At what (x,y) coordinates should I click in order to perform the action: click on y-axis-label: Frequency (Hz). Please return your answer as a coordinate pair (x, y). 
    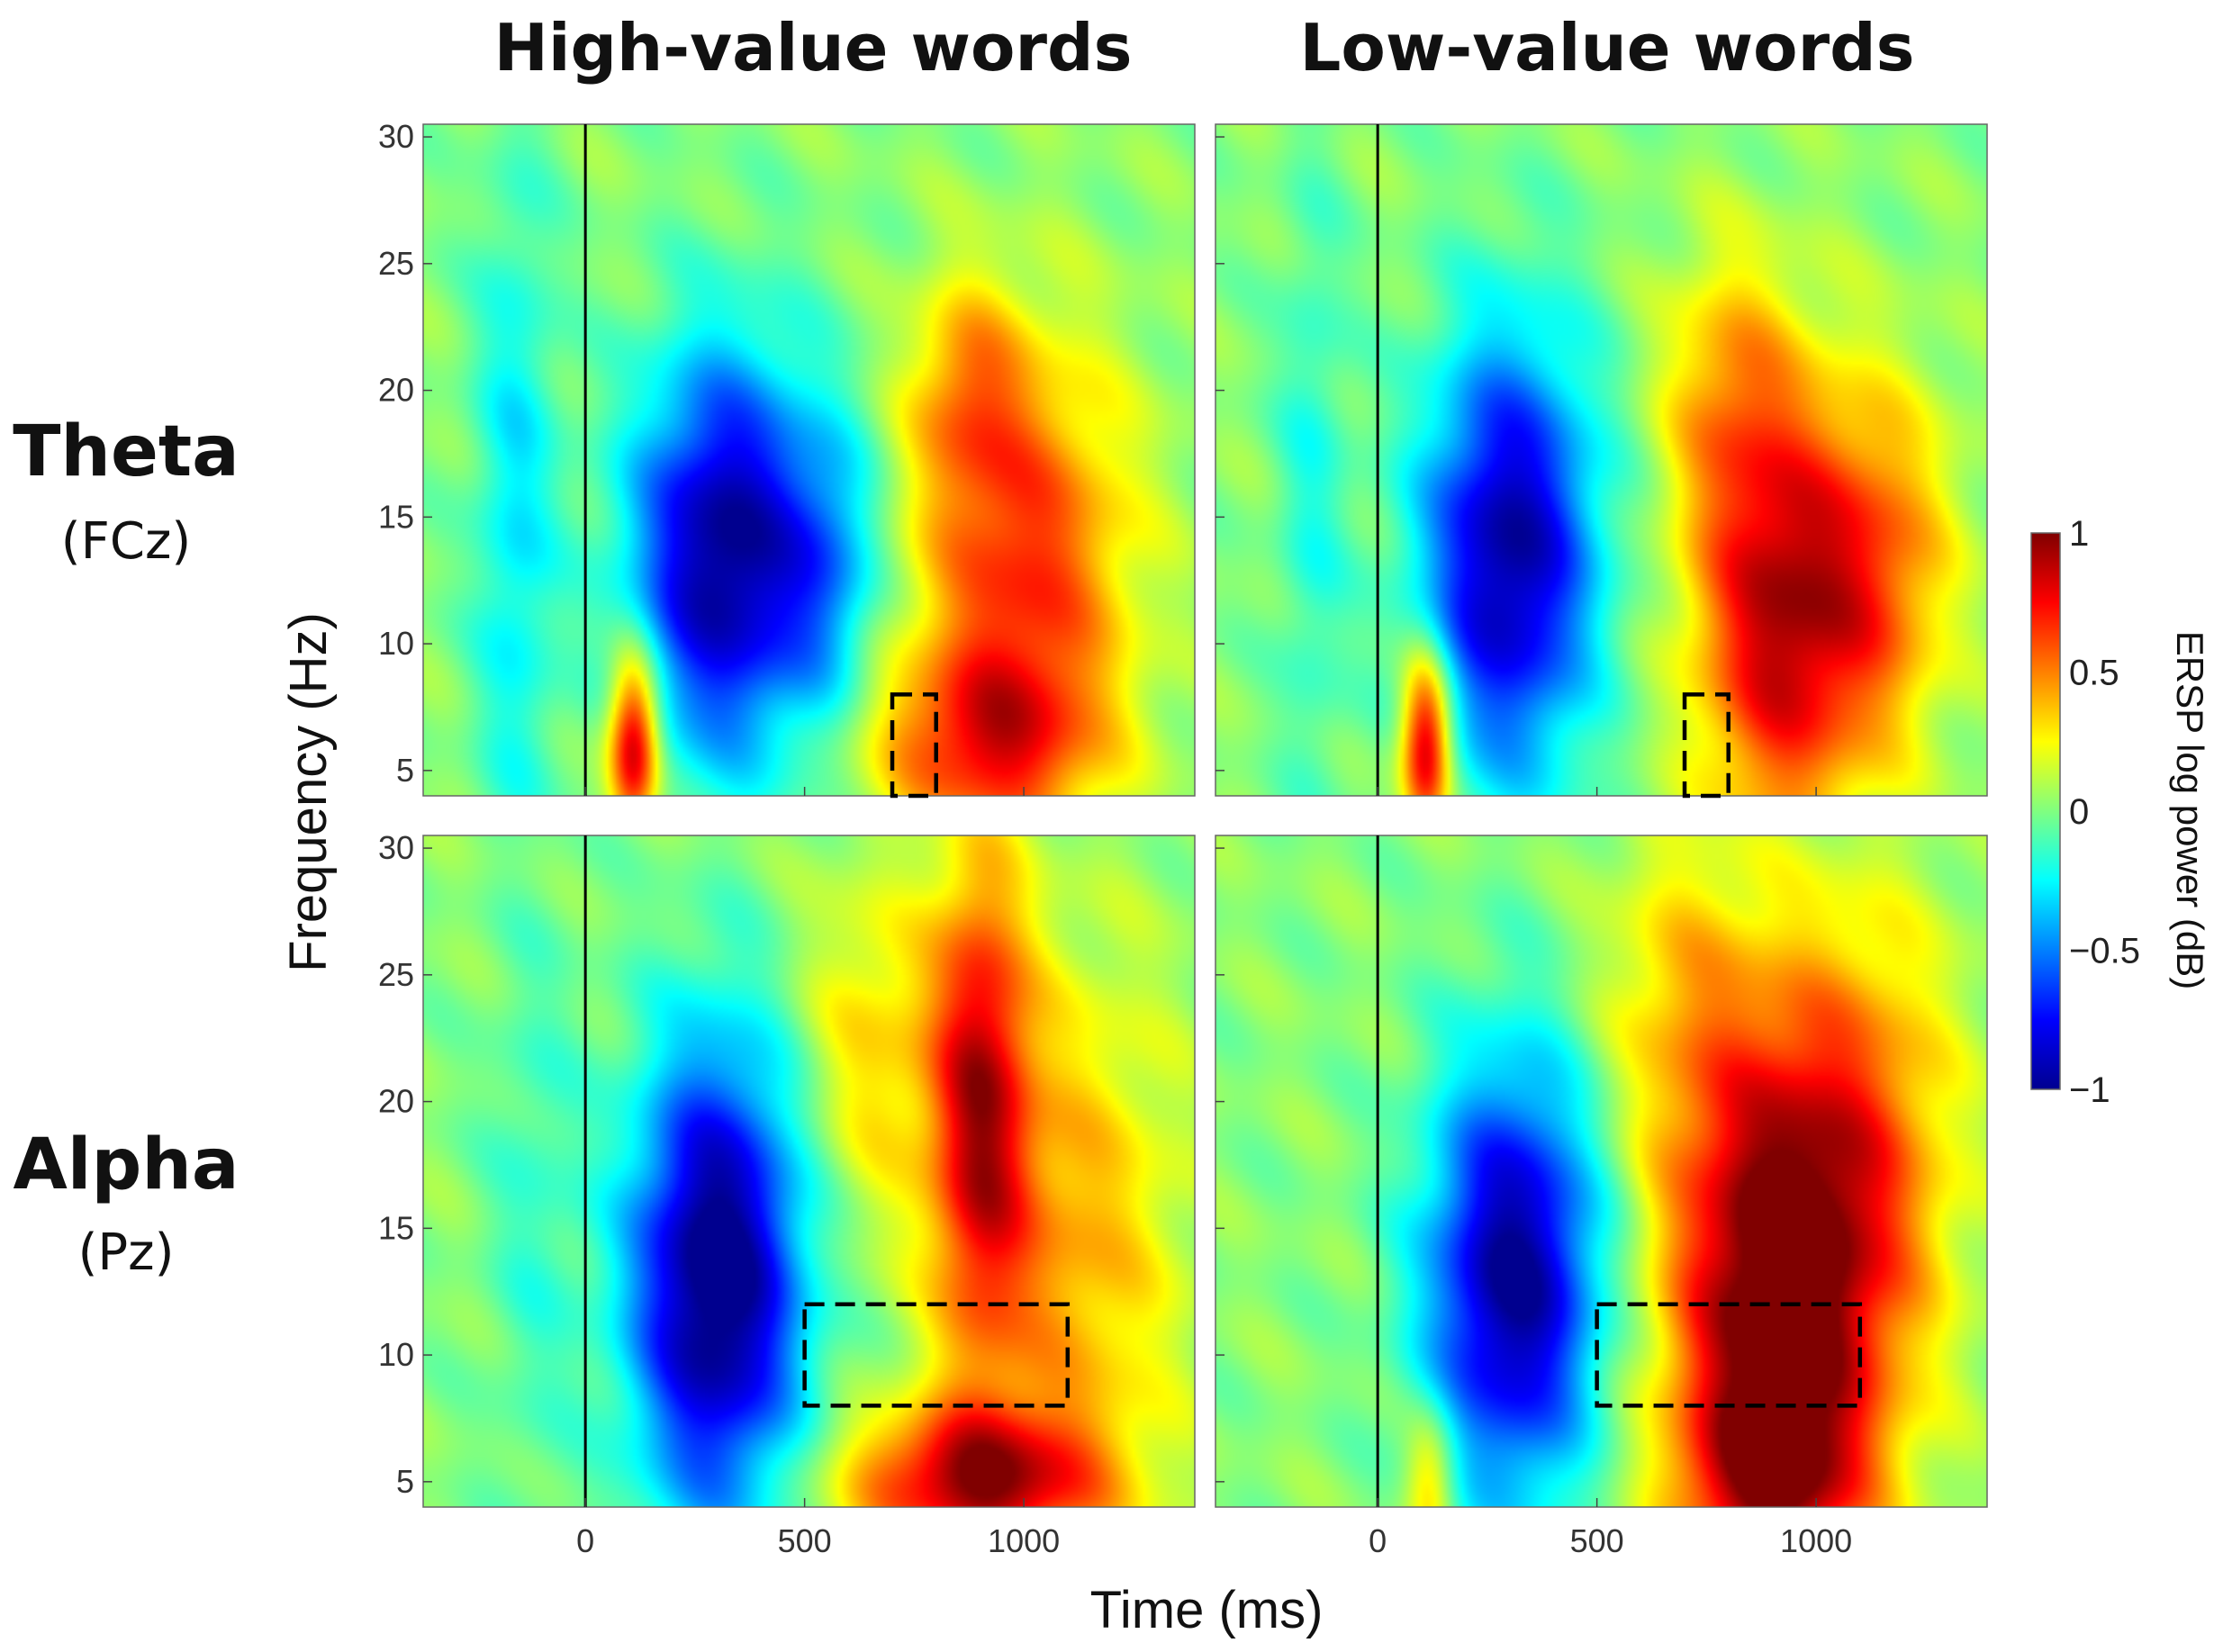
    Looking at the image, I should click on (308, 792).